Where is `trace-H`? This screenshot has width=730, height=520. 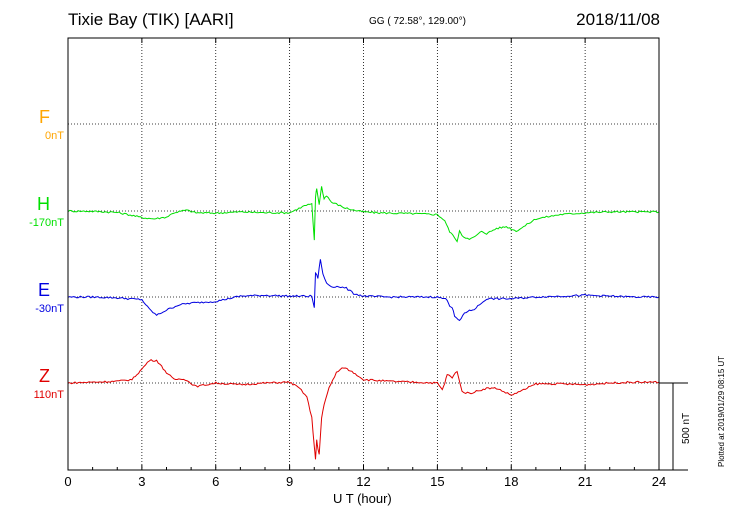 trace-H is located at coordinates (363, 214).